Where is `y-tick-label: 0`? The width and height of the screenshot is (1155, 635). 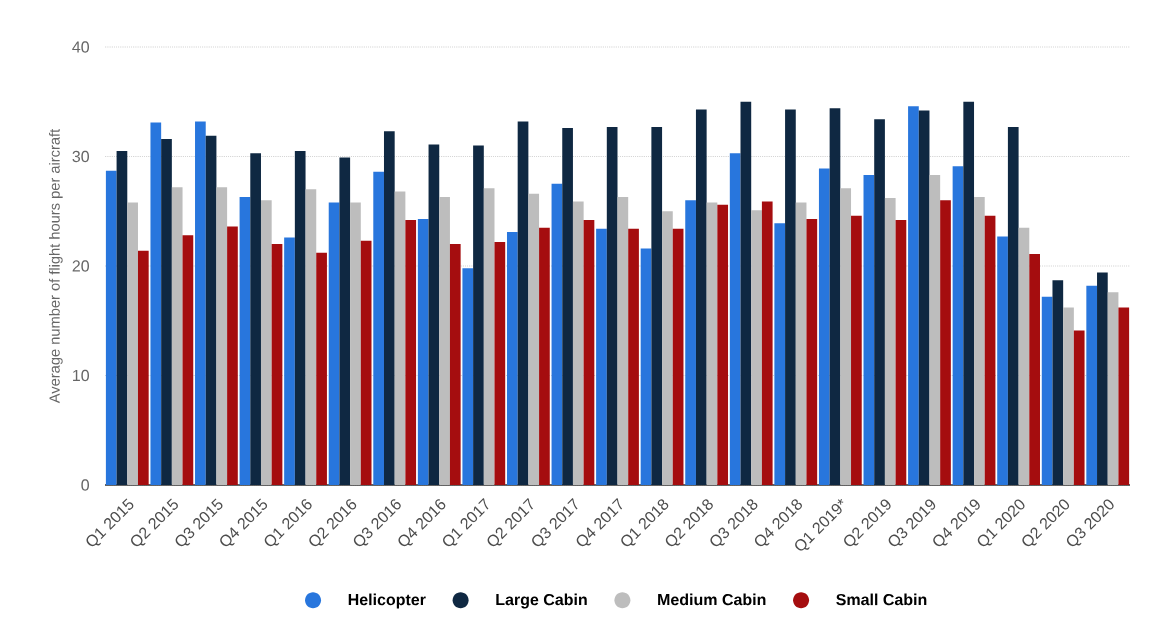 y-tick-label: 0 is located at coordinates (85, 485).